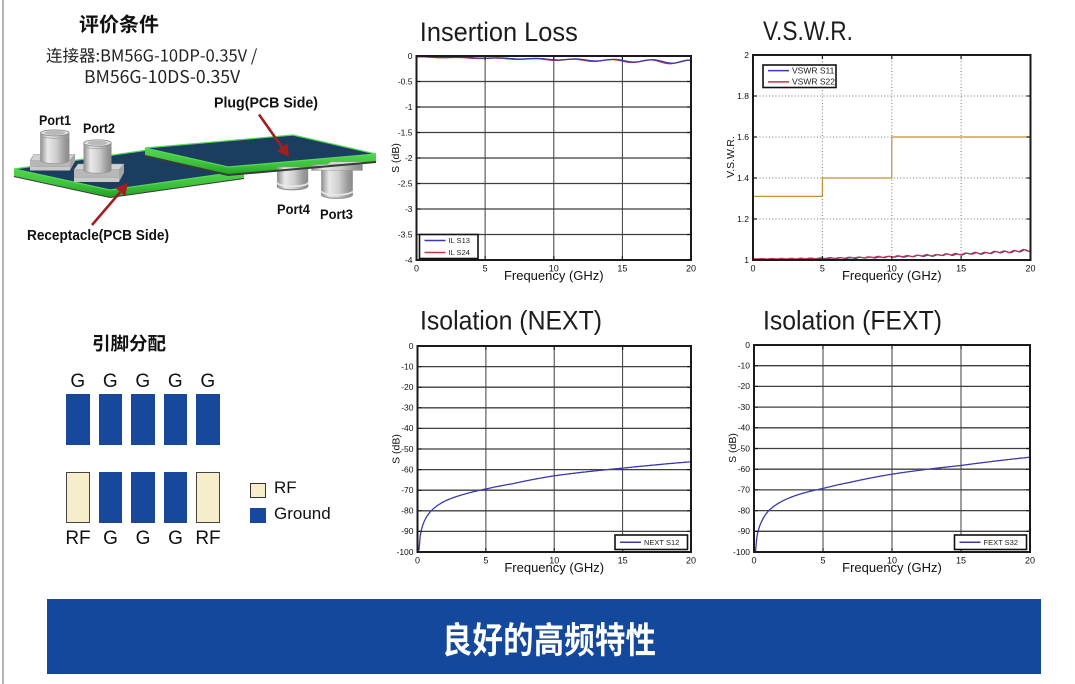 This screenshot has height=684, width=1075. What do you see at coordinates (405, 132) in the screenshot?
I see `svg-text: -1.5` at bounding box center [405, 132].